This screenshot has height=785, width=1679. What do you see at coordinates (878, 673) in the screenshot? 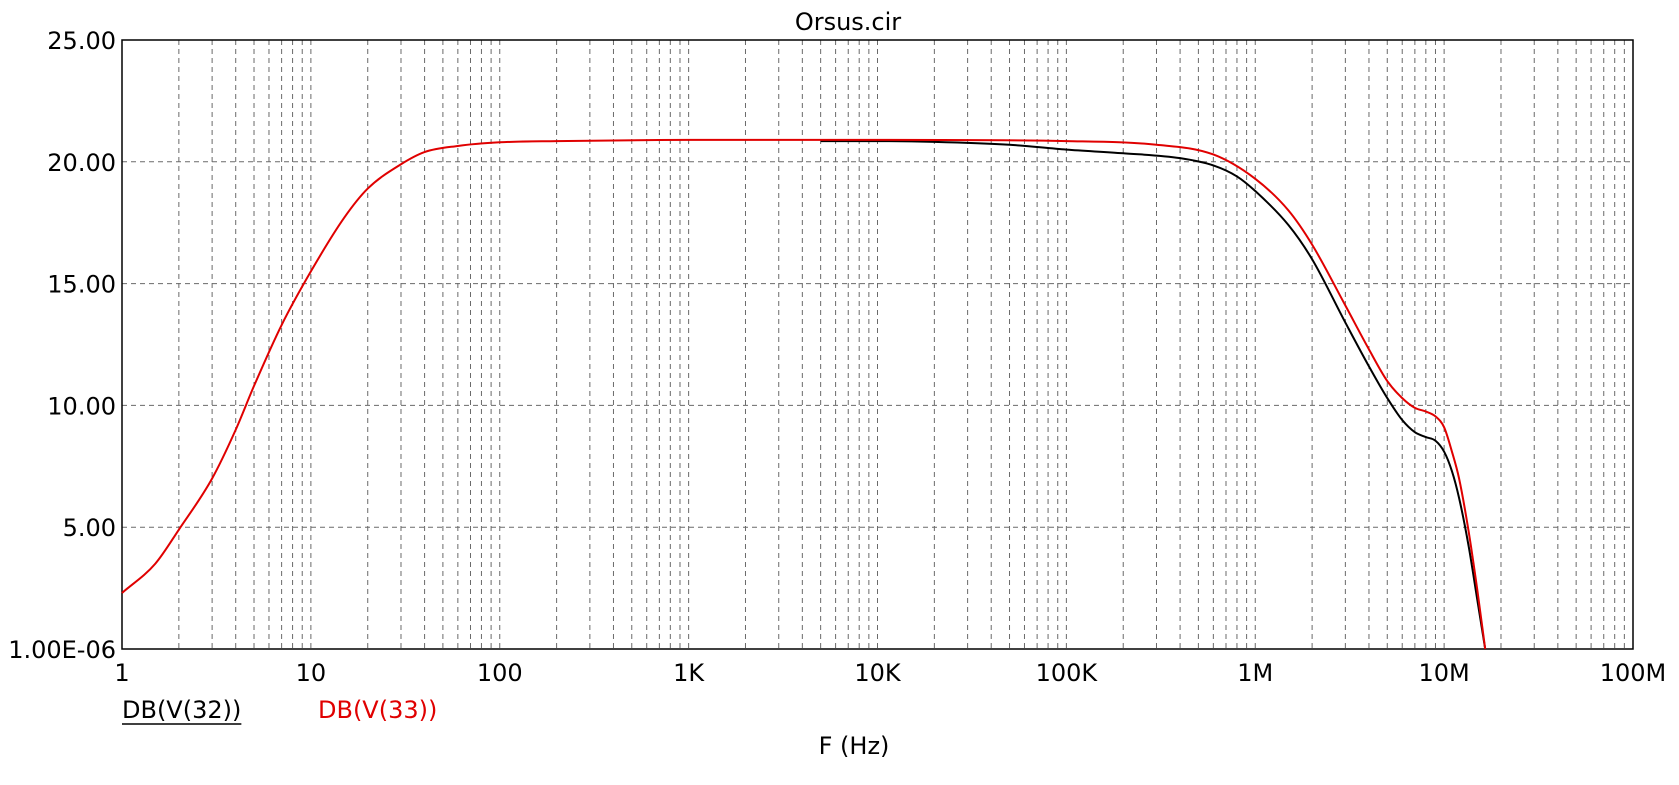
I see `x-tick-label: 10K` at bounding box center [878, 673].